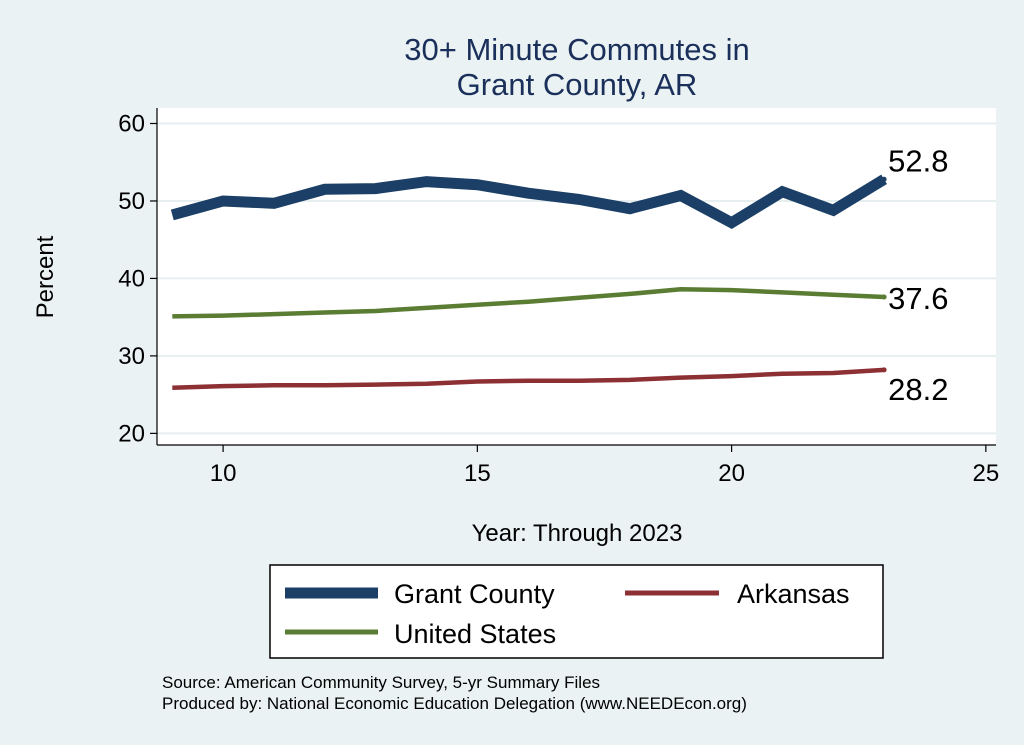 This screenshot has width=1024, height=745. What do you see at coordinates (731, 473) in the screenshot?
I see `x-tick-label: 20` at bounding box center [731, 473].